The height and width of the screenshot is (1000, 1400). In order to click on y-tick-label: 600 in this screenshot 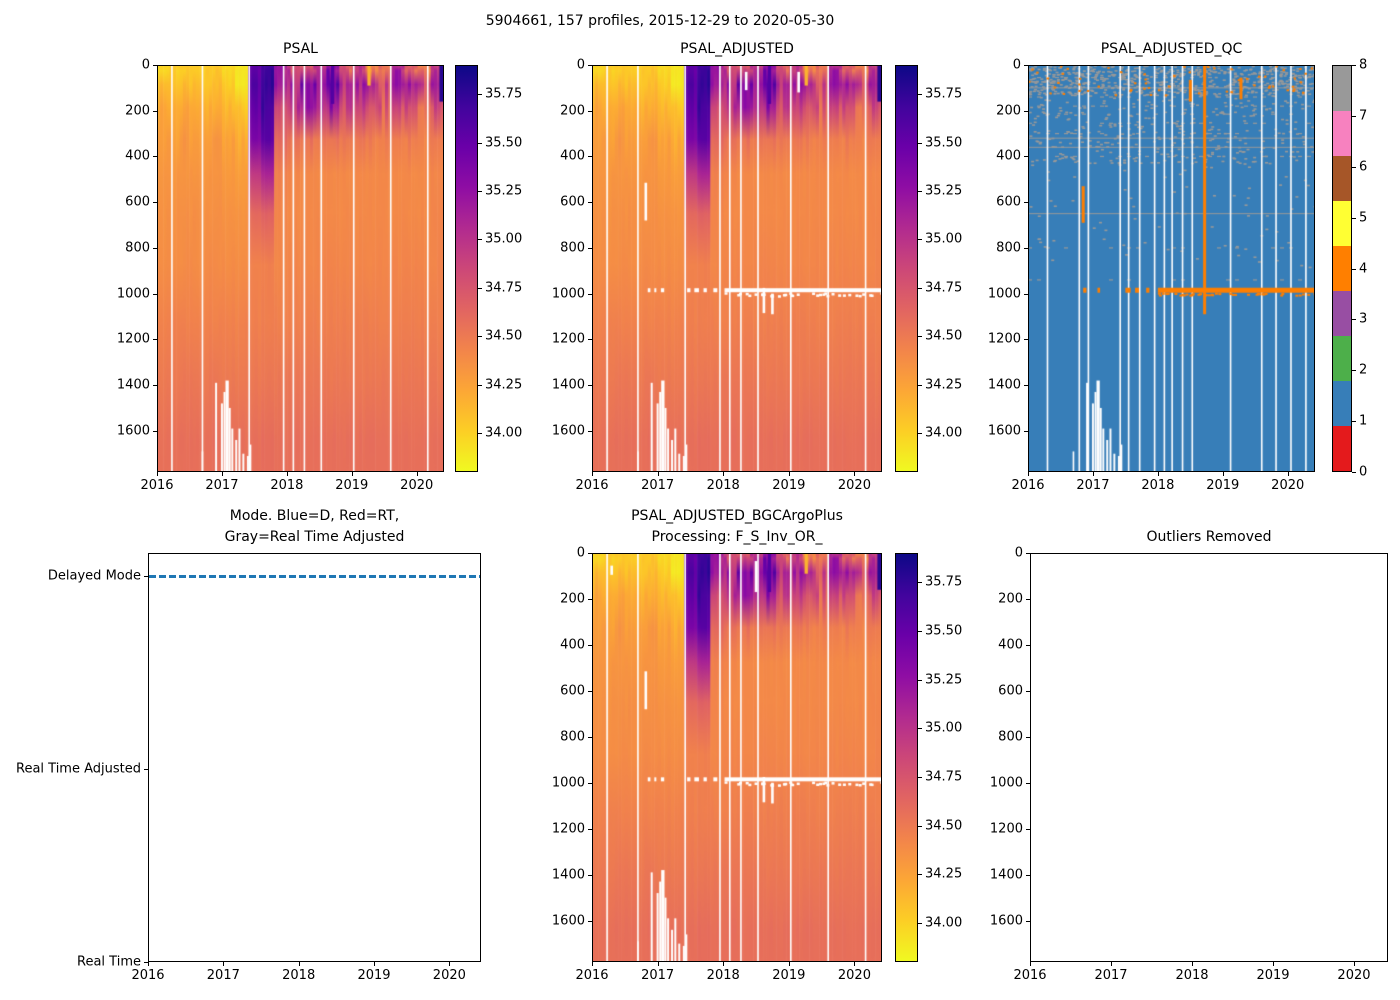, I will do `click(1010, 691)`.